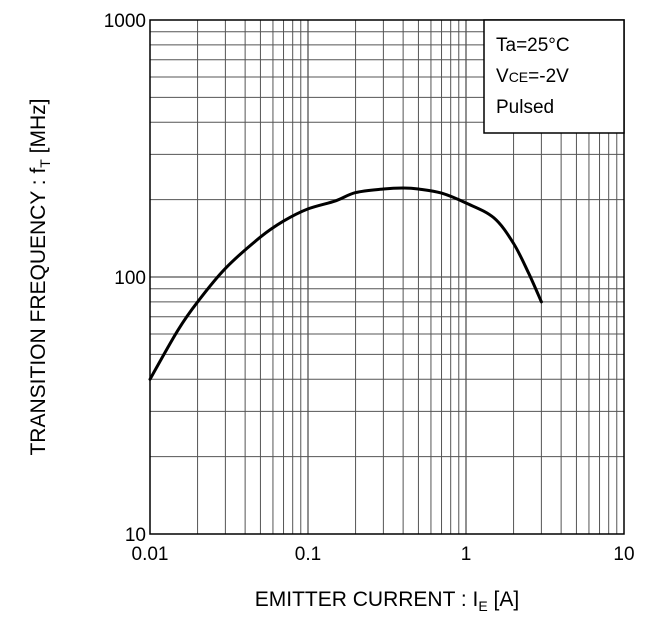  I want to click on x-tick-label: 10, so click(623, 554).